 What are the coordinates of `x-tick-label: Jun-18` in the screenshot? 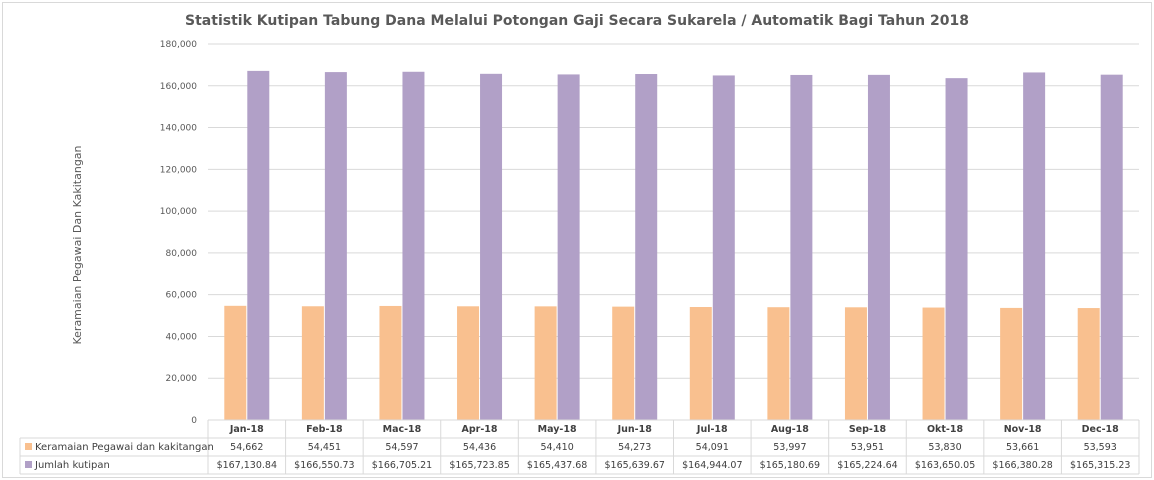 It's located at (635, 429).